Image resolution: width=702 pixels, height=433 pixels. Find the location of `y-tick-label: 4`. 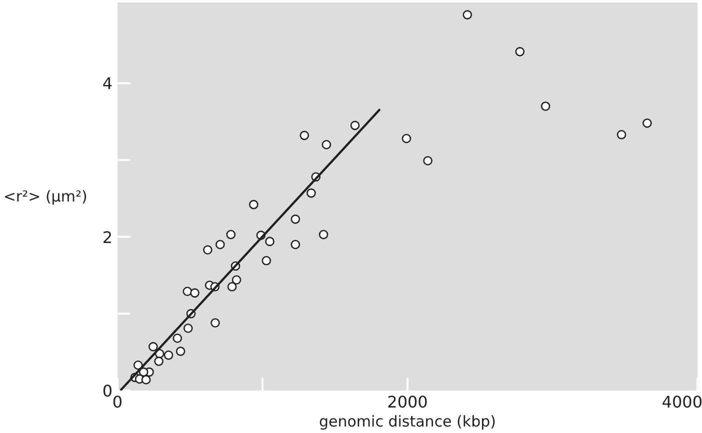

y-tick-label: 4 is located at coordinates (107, 84).